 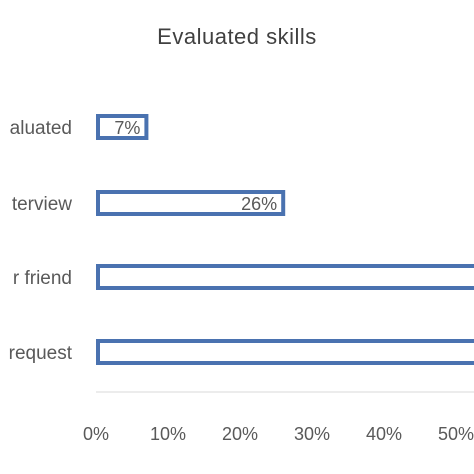 What do you see at coordinates (456, 434) in the screenshot?
I see `x-tick-label: 50%` at bounding box center [456, 434].